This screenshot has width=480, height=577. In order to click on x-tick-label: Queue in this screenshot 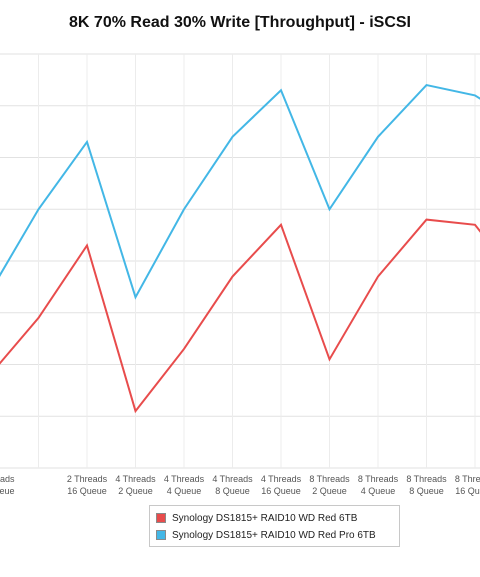, I will do `click(7, 491)`.